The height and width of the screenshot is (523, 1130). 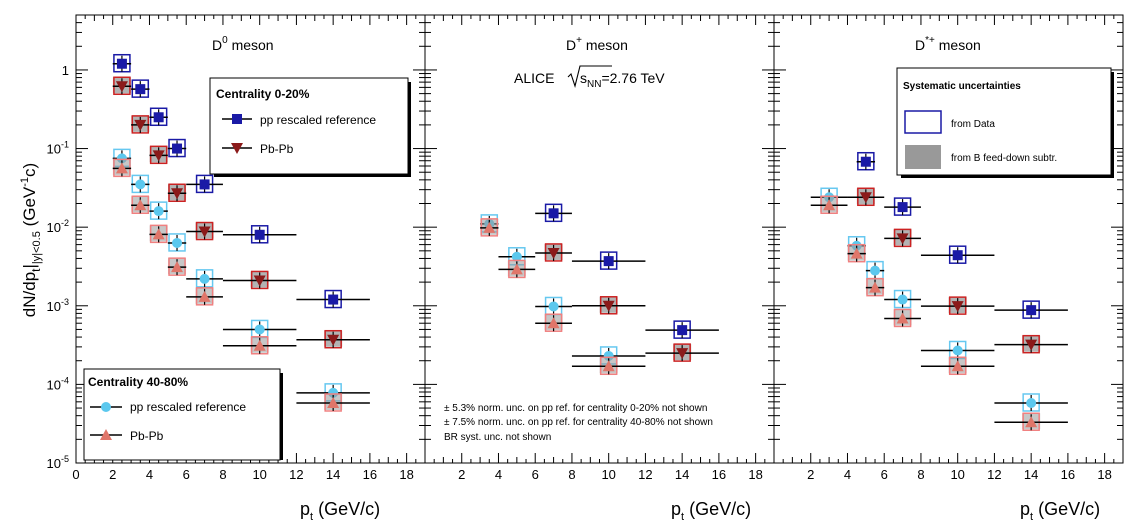 I want to click on legend-peripheral-frame, so click(x=182, y=414).